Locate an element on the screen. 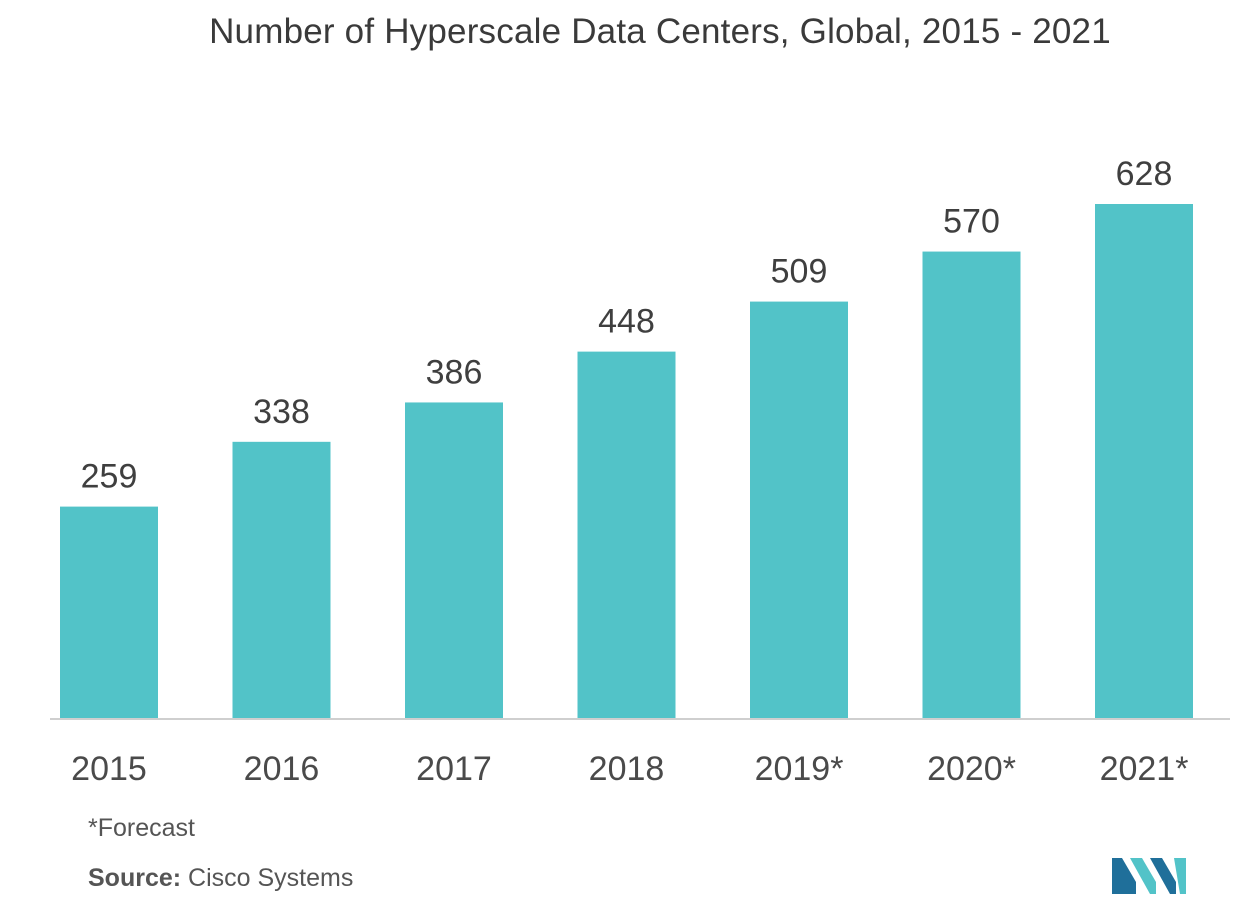 The width and height of the screenshot is (1253, 914). x-tick-labels-group: 2015 2016 2017 2018 2019* 2020* 2021* is located at coordinates (629, 769).